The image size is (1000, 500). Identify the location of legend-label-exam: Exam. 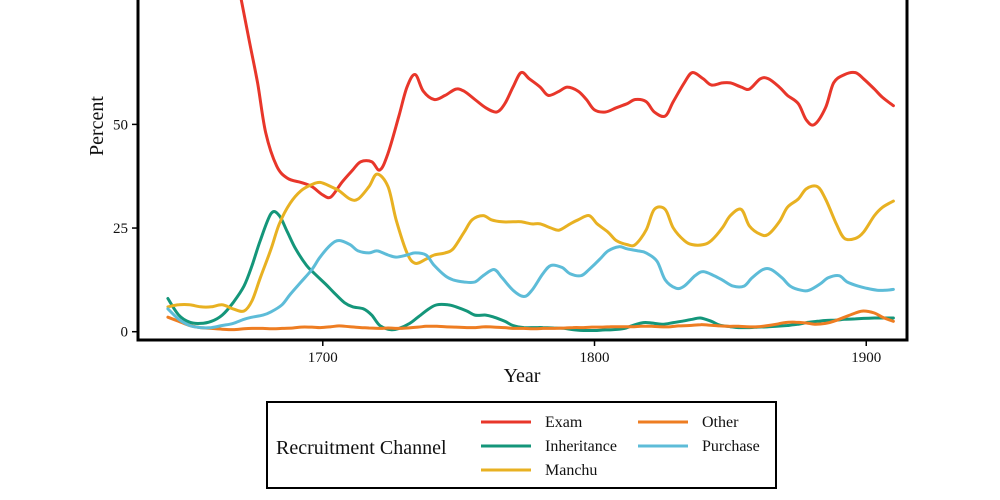
(564, 422).